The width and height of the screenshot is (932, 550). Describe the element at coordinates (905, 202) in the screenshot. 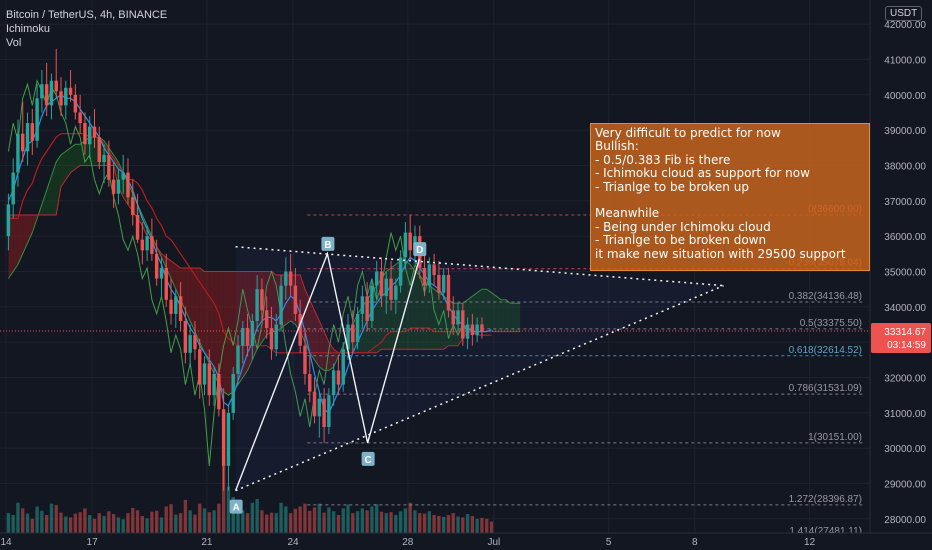

I see `price-tick-label: 37000.00` at that location.